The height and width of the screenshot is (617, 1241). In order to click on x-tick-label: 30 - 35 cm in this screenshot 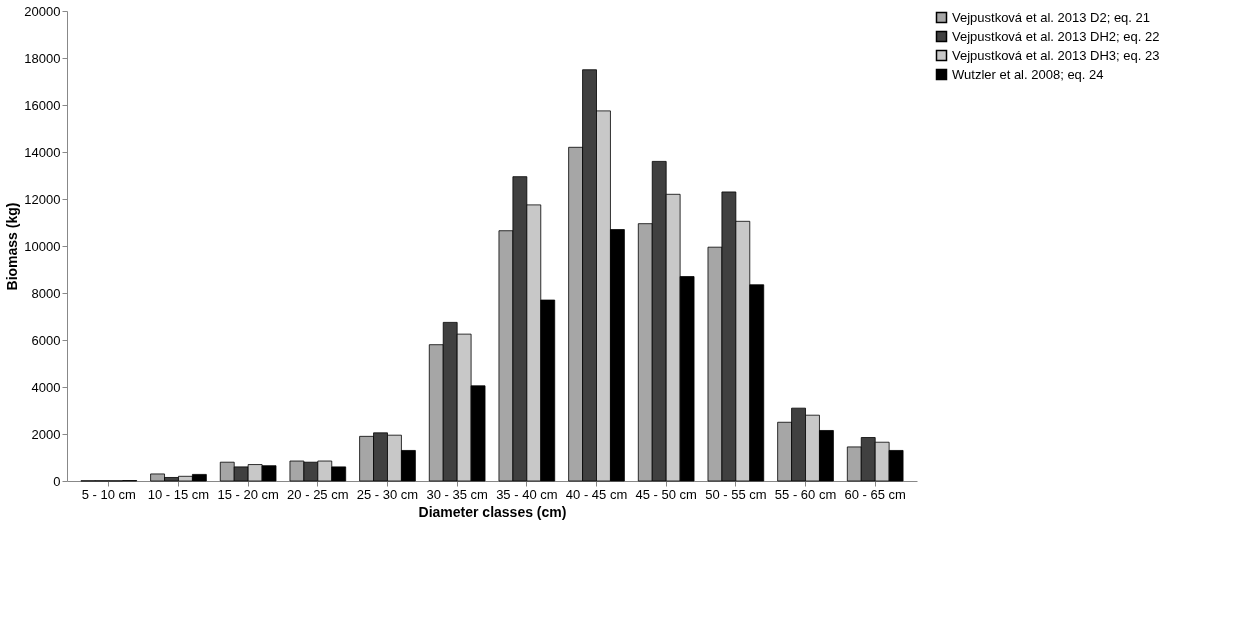, I will do `click(457, 494)`.